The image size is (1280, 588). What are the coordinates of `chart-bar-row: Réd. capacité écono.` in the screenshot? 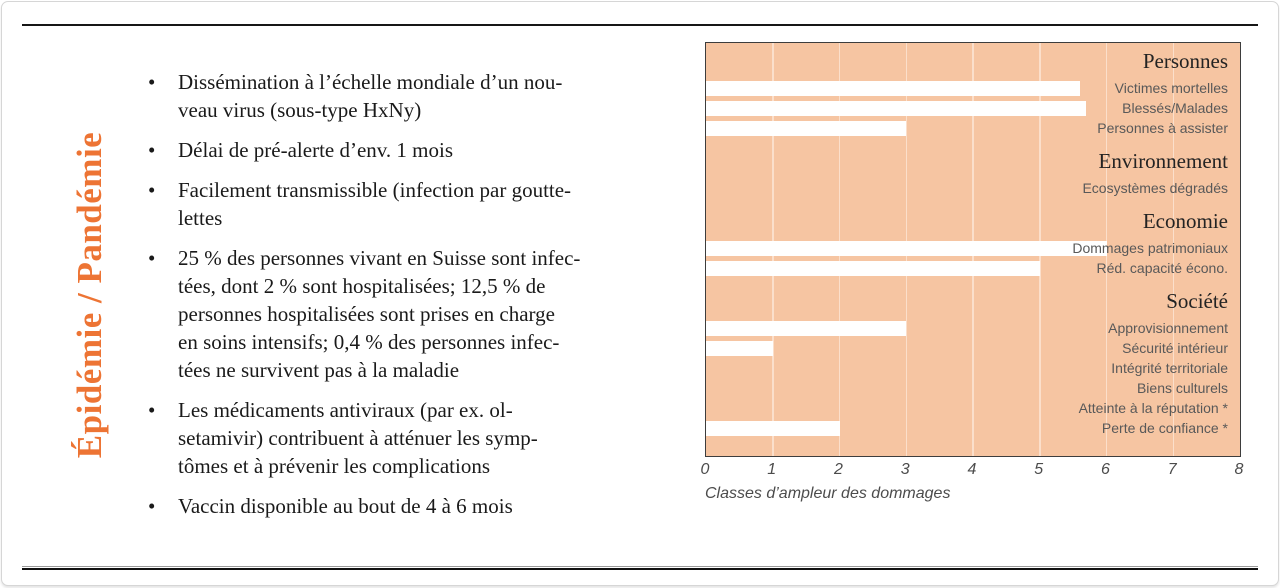 It's located at (973, 269).